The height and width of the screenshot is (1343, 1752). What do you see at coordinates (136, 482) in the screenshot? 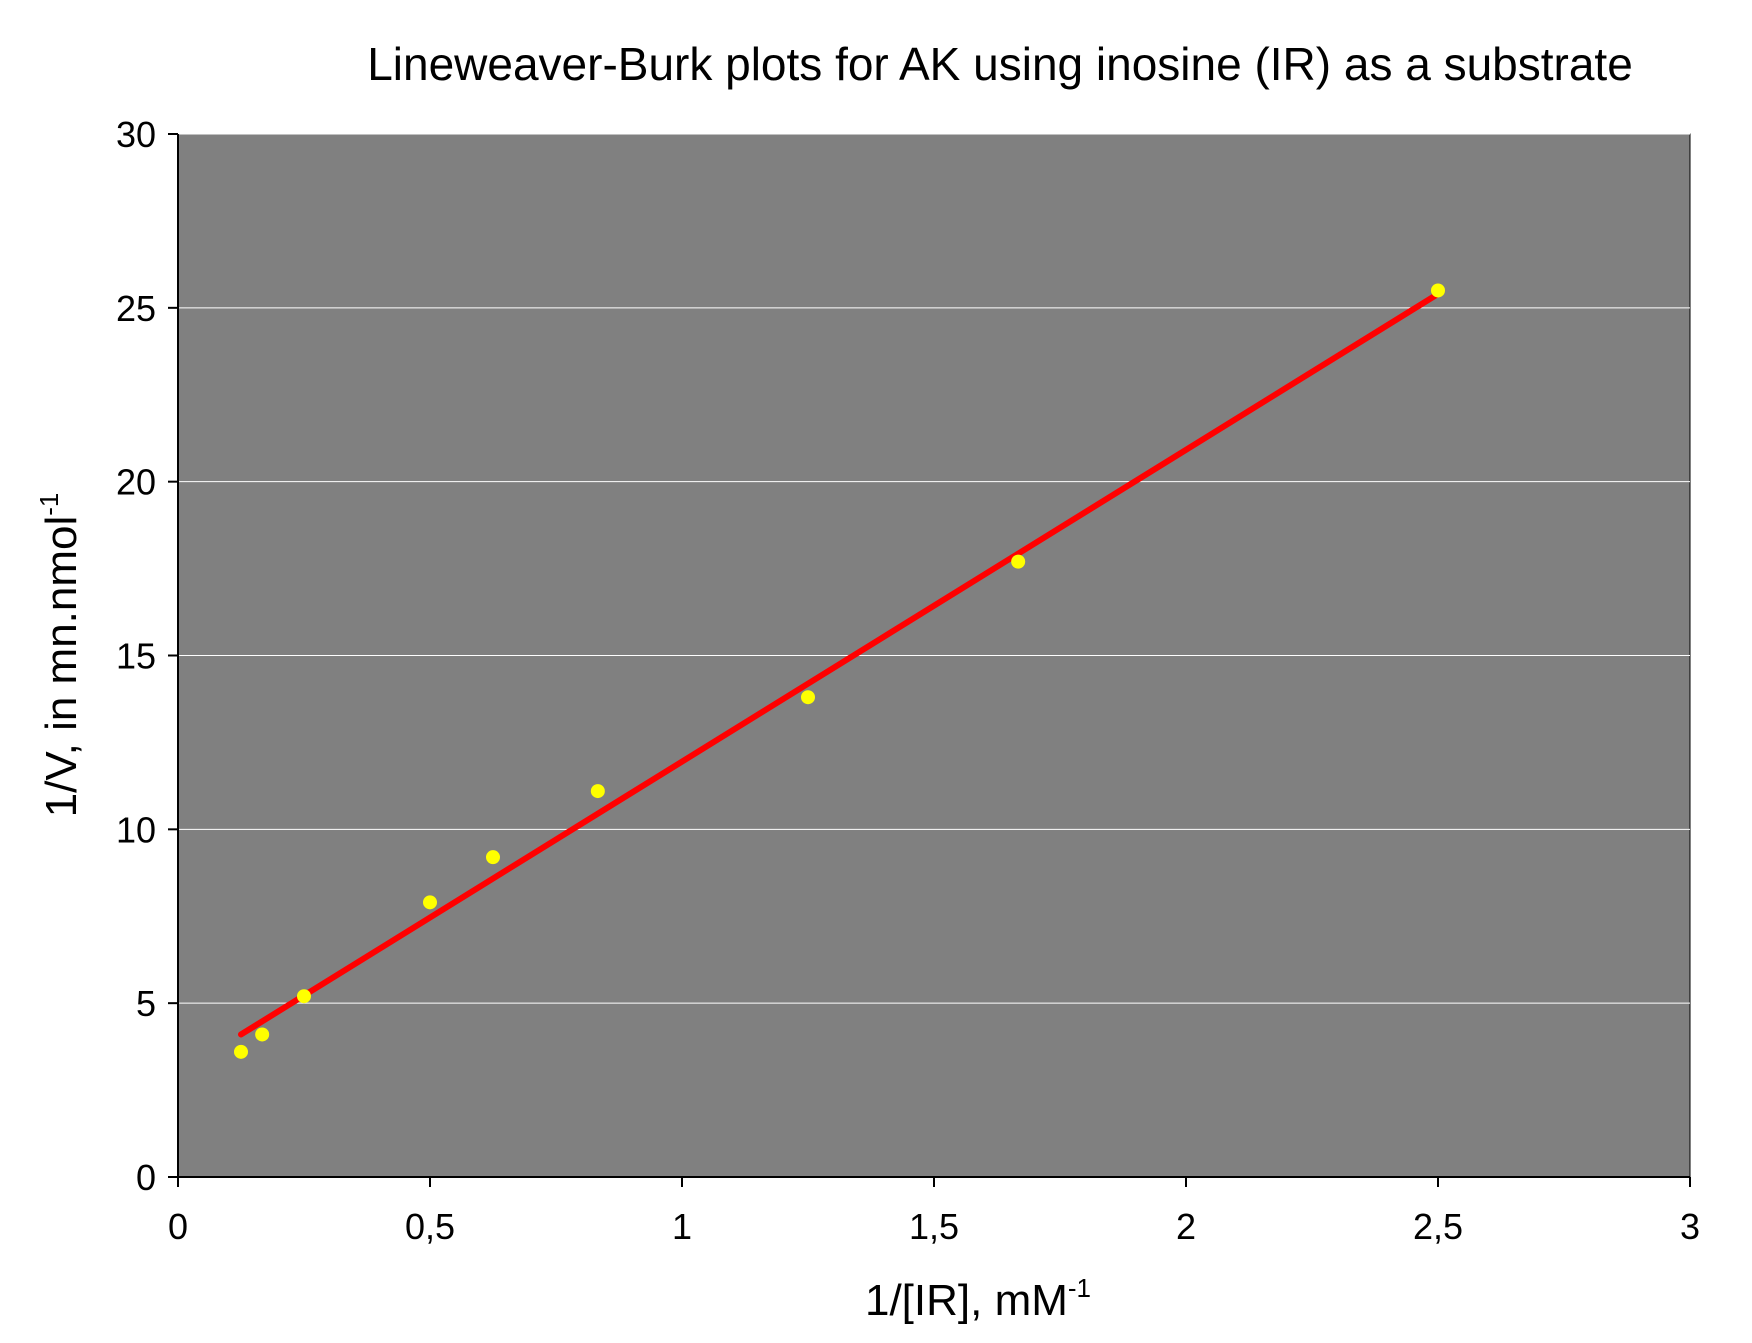
I see `y-tick-label: 20` at bounding box center [136, 482].